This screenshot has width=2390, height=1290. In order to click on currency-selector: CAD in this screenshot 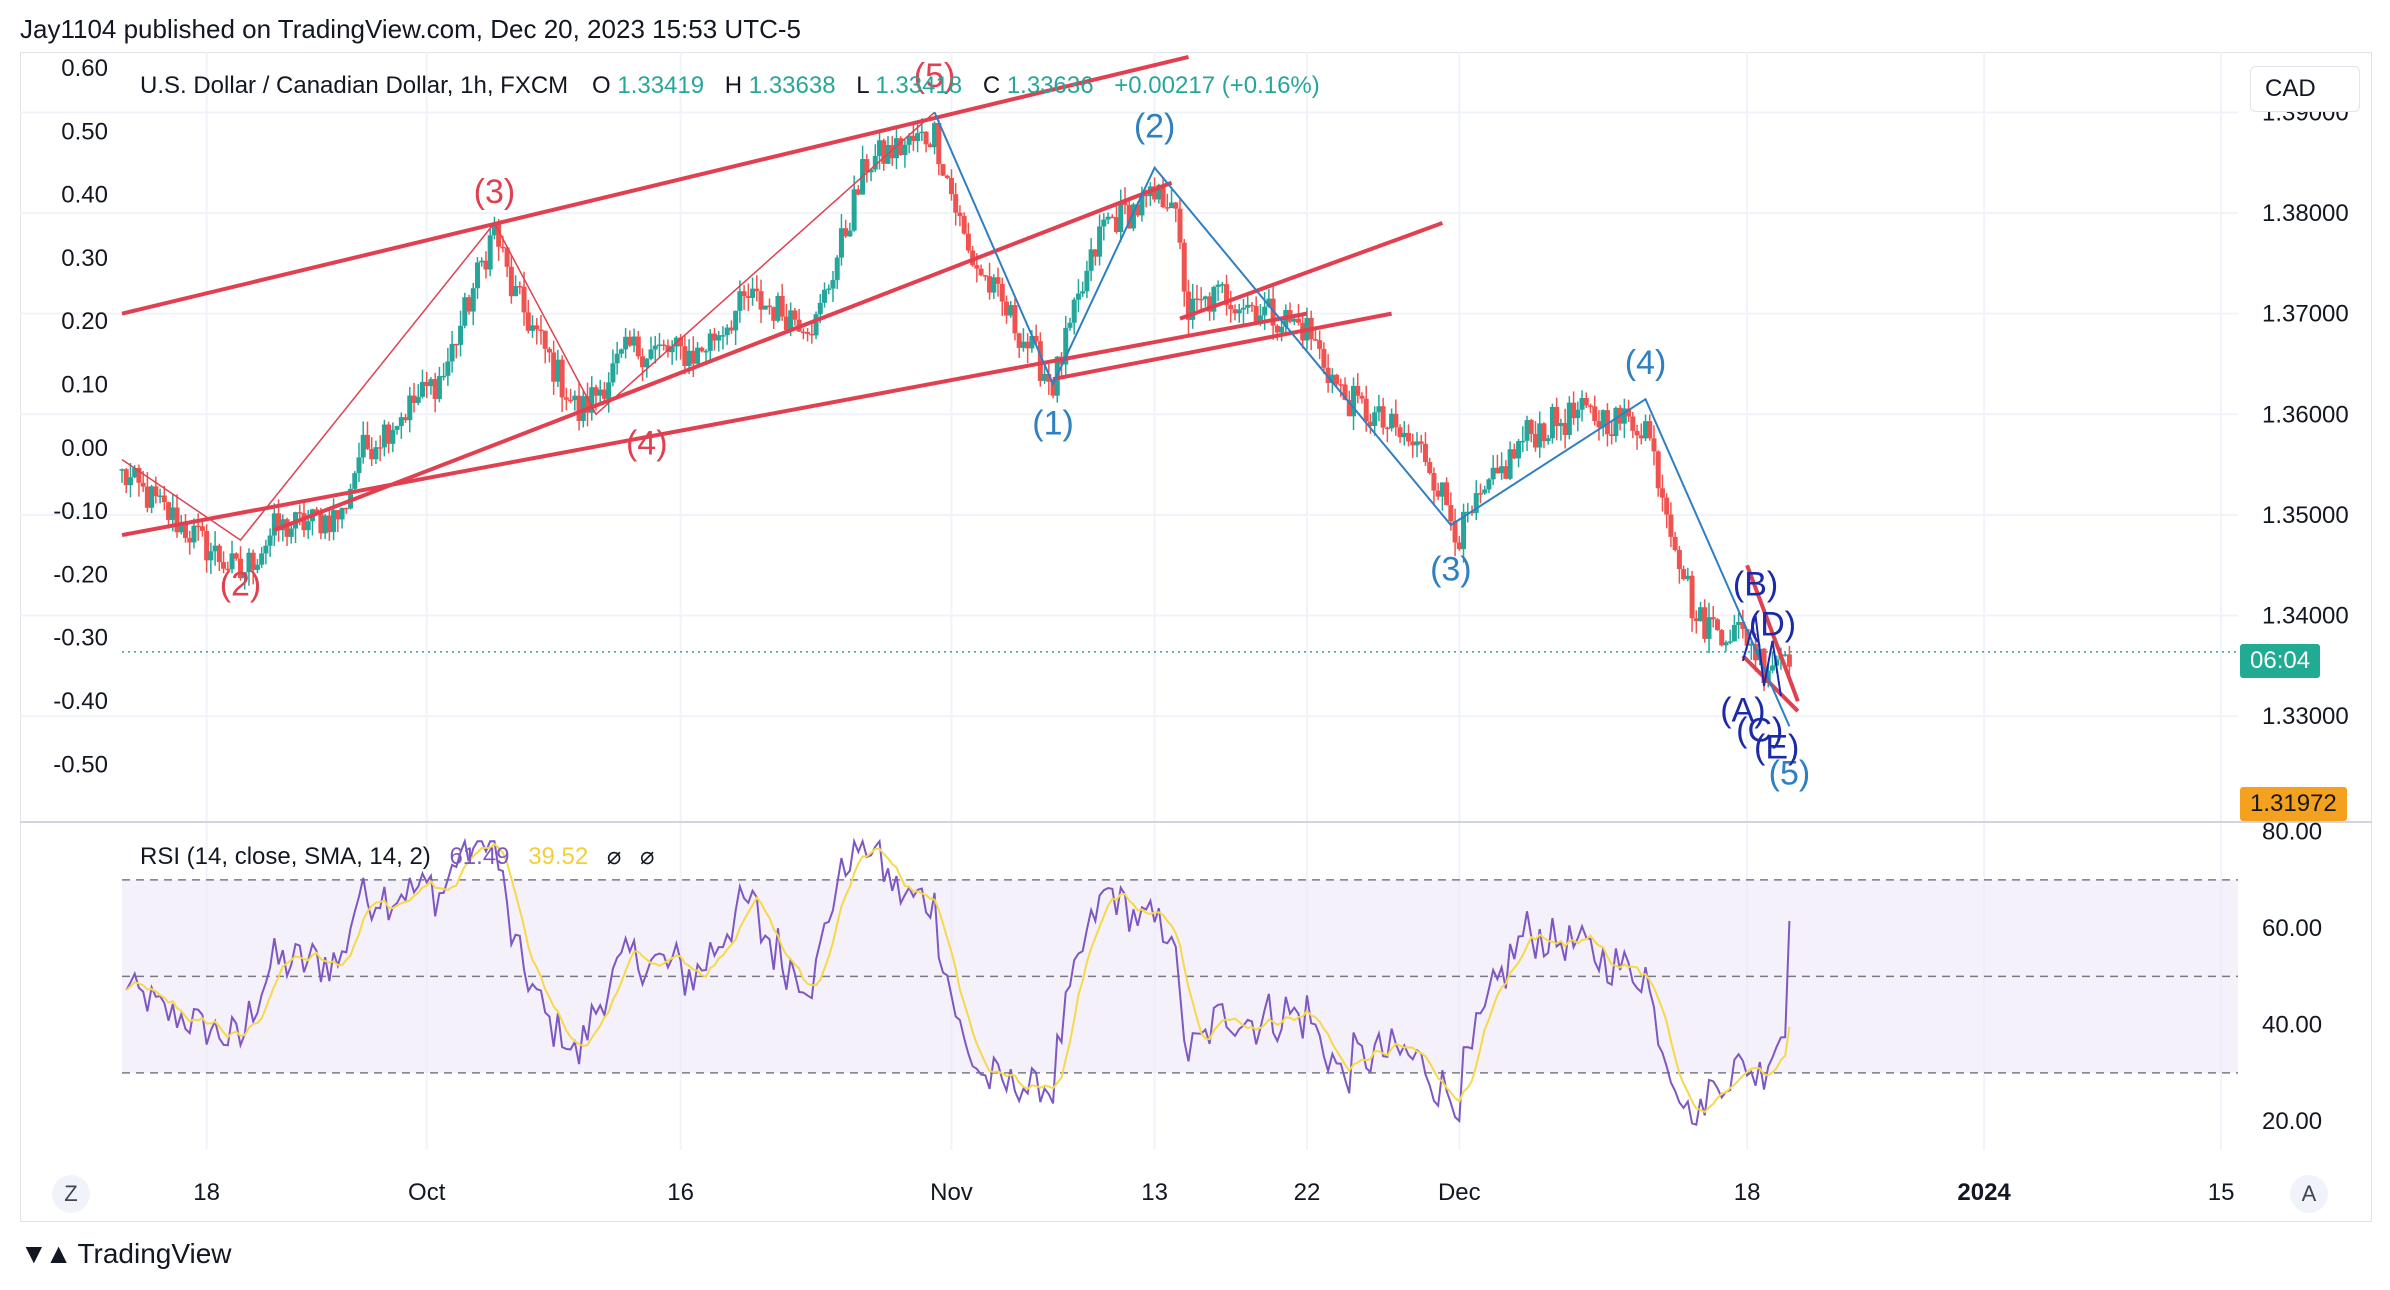, I will do `click(2305, 89)`.